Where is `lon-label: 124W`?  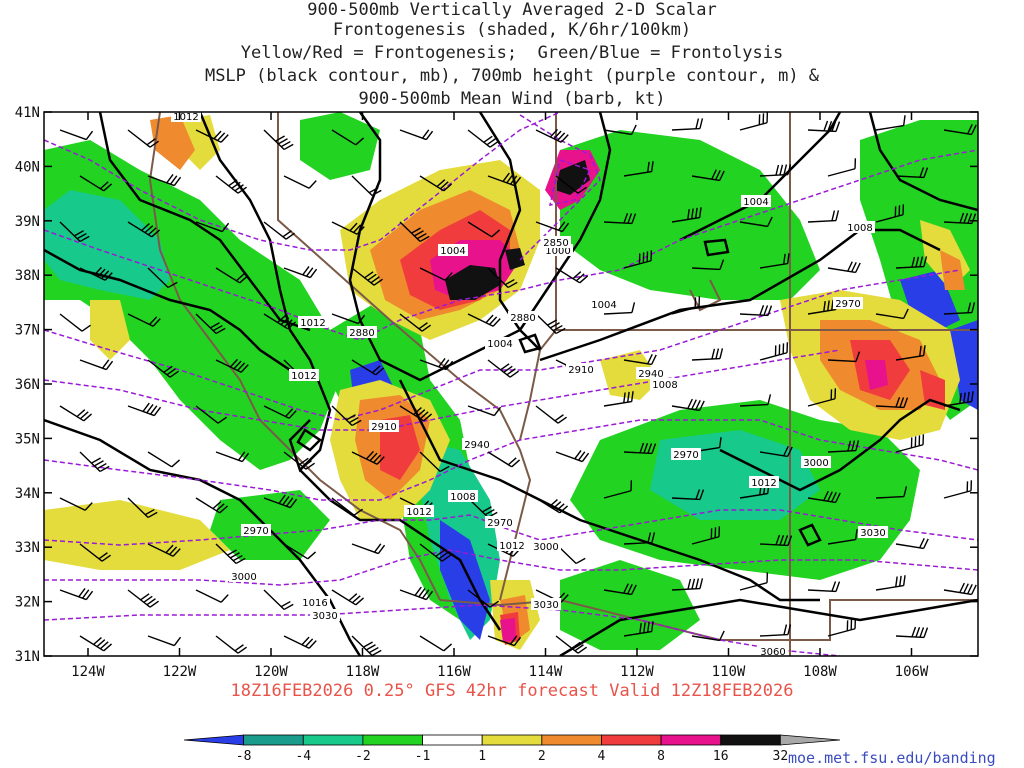
lon-label: 124W is located at coordinates (88, 672).